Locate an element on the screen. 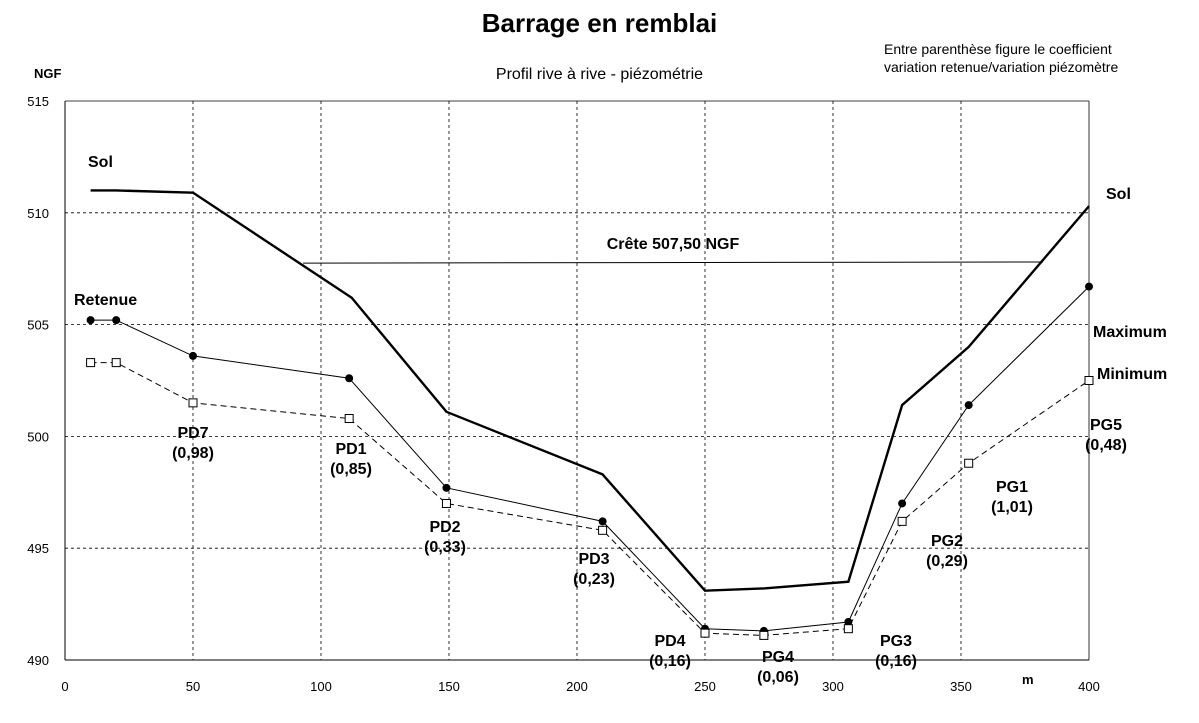 Image resolution: width=1199 pixels, height=723 pixels. annotation-pd1-name: PD1 is located at coordinates (351, 449).